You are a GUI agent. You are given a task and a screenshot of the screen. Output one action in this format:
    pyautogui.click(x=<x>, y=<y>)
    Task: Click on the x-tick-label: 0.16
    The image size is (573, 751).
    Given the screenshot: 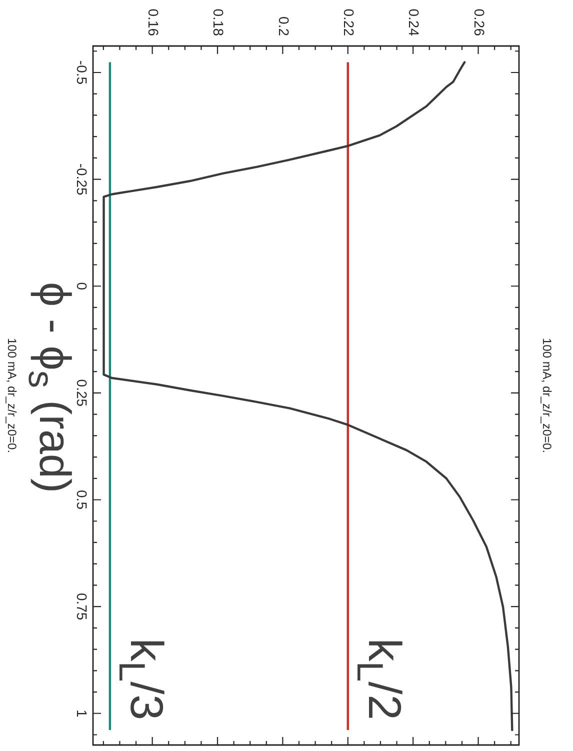 What is the action you would take?
    pyautogui.click(x=153, y=22)
    